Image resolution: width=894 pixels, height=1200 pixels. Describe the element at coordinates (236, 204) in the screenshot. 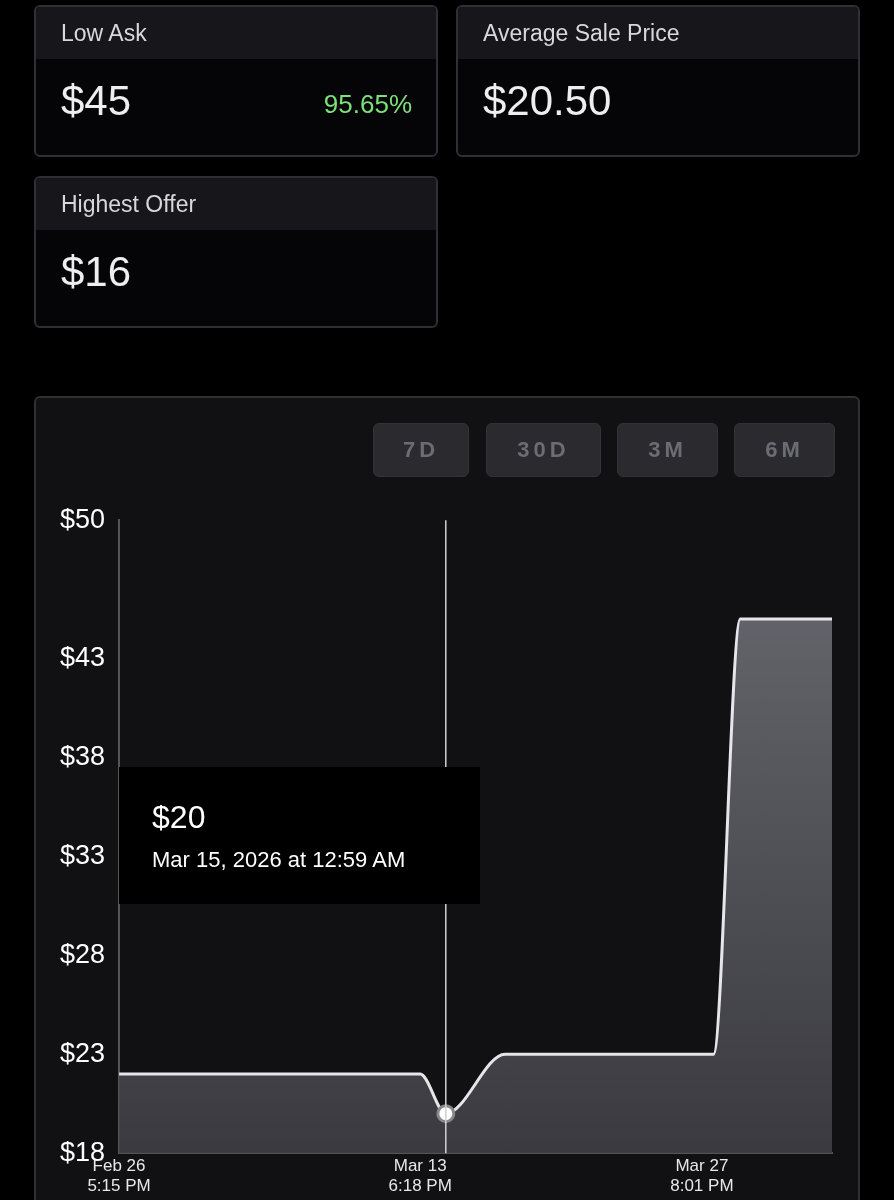

I see `text: Highest Offer` at that location.